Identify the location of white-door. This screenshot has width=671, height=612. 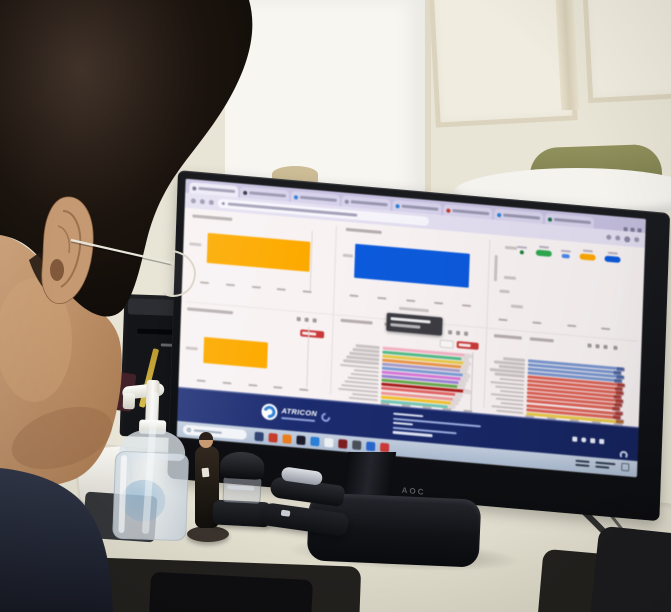
(328, 96).